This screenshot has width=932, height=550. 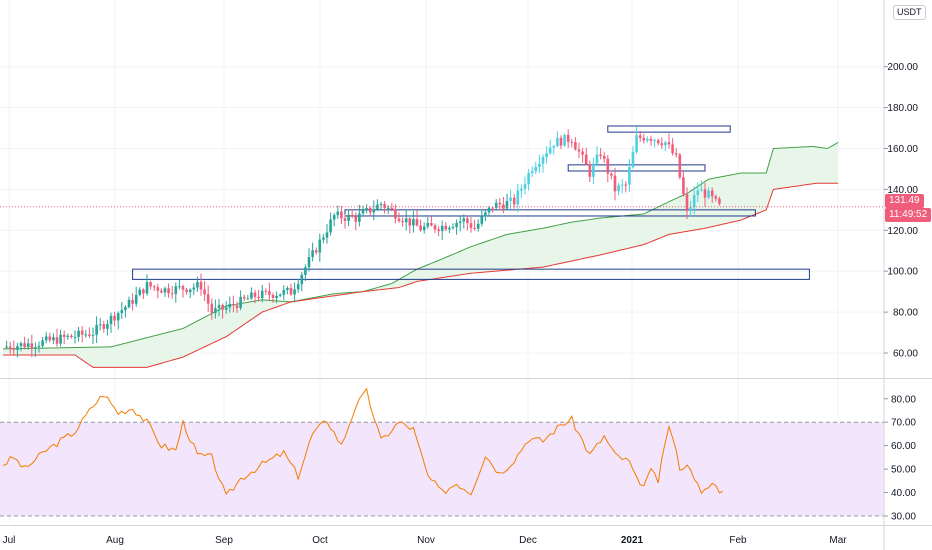 I want to click on price-tick-label: 100.00, so click(x=902, y=272).